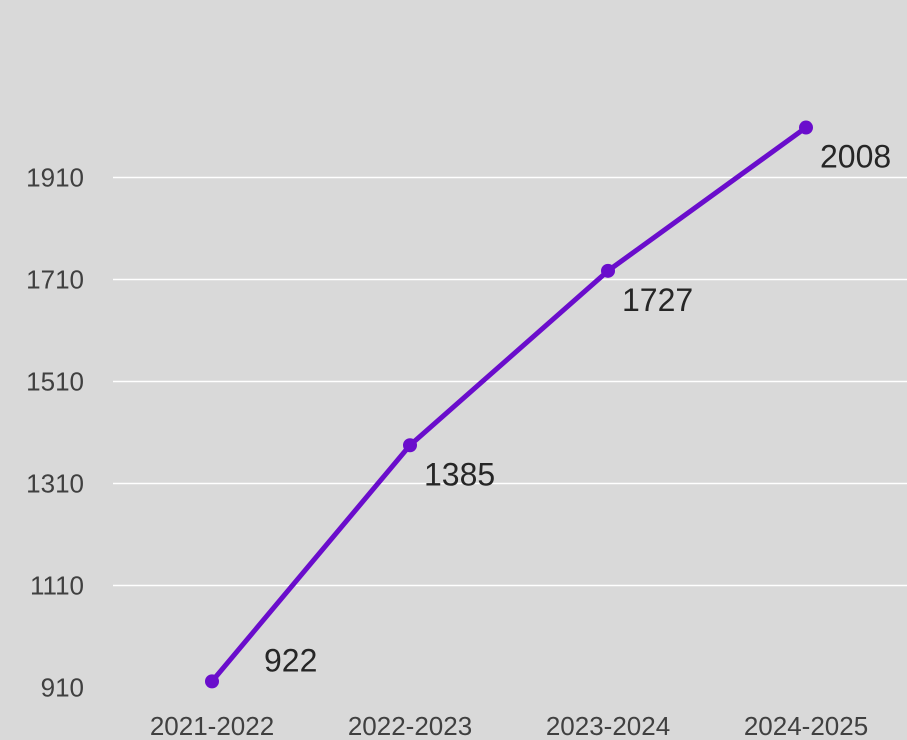 Image resolution: width=907 pixels, height=740 pixels. I want to click on data-label: 2008, so click(855, 157).